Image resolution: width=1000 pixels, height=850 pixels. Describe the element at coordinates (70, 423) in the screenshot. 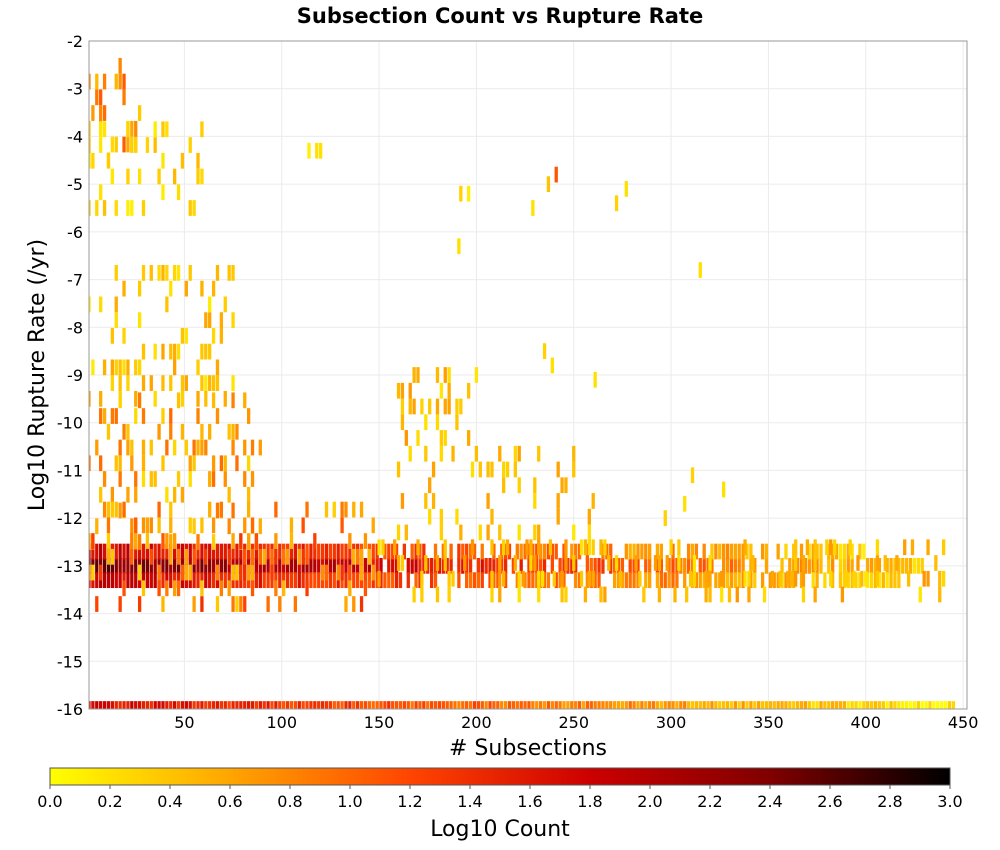

I see `y-tick-label: -10` at that location.